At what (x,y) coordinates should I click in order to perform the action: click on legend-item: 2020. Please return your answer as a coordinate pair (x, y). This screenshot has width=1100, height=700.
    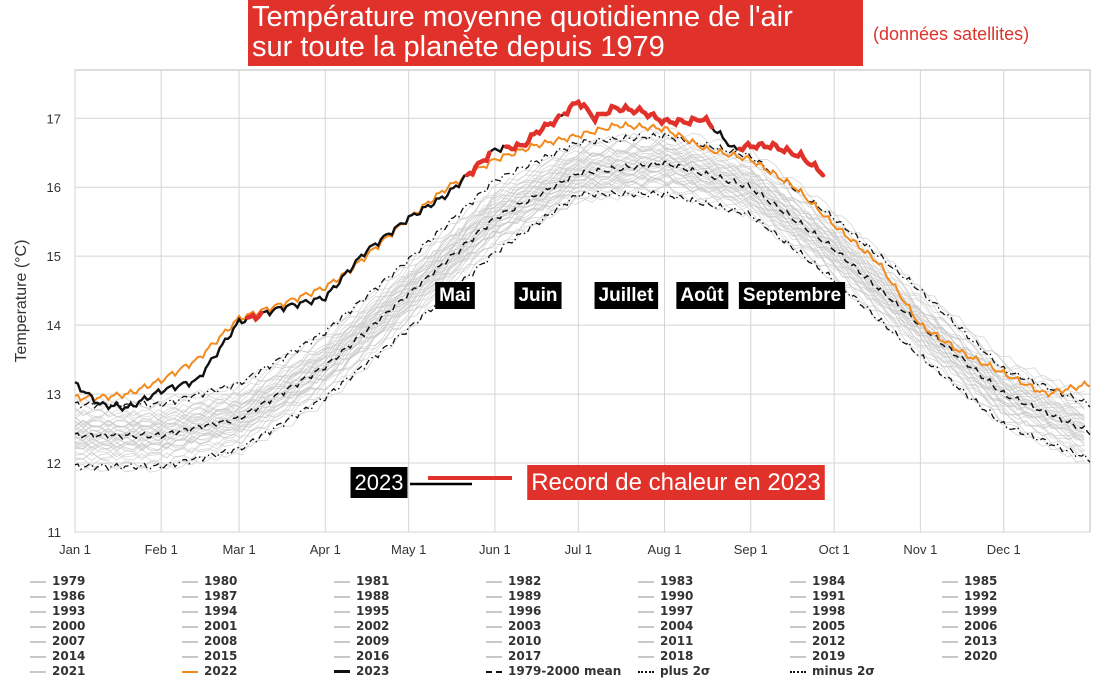
    Looking at the image, I should click on (969, 656).